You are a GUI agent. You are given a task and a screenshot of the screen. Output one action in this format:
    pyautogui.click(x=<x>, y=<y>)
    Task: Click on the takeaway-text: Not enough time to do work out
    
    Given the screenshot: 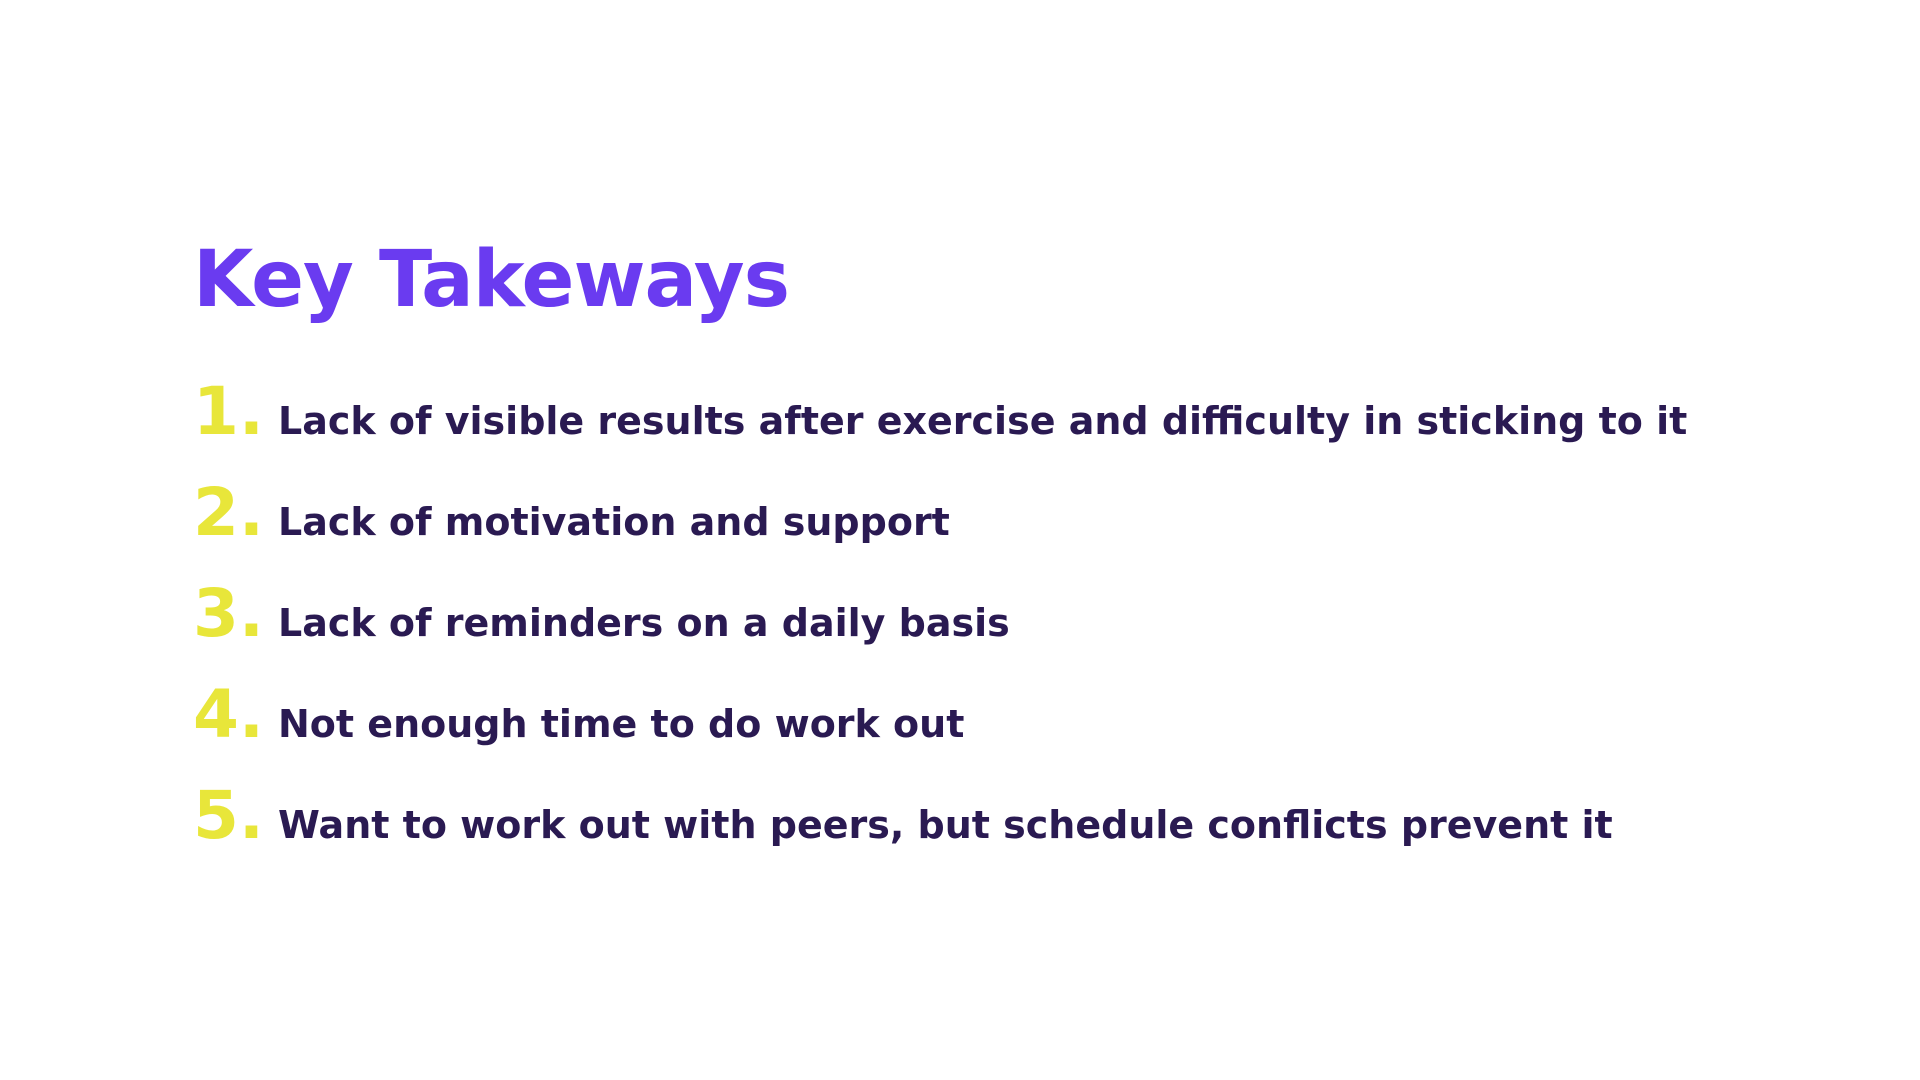 What is the action you would take?
    pyautogui.click(x=621, y=724)
    